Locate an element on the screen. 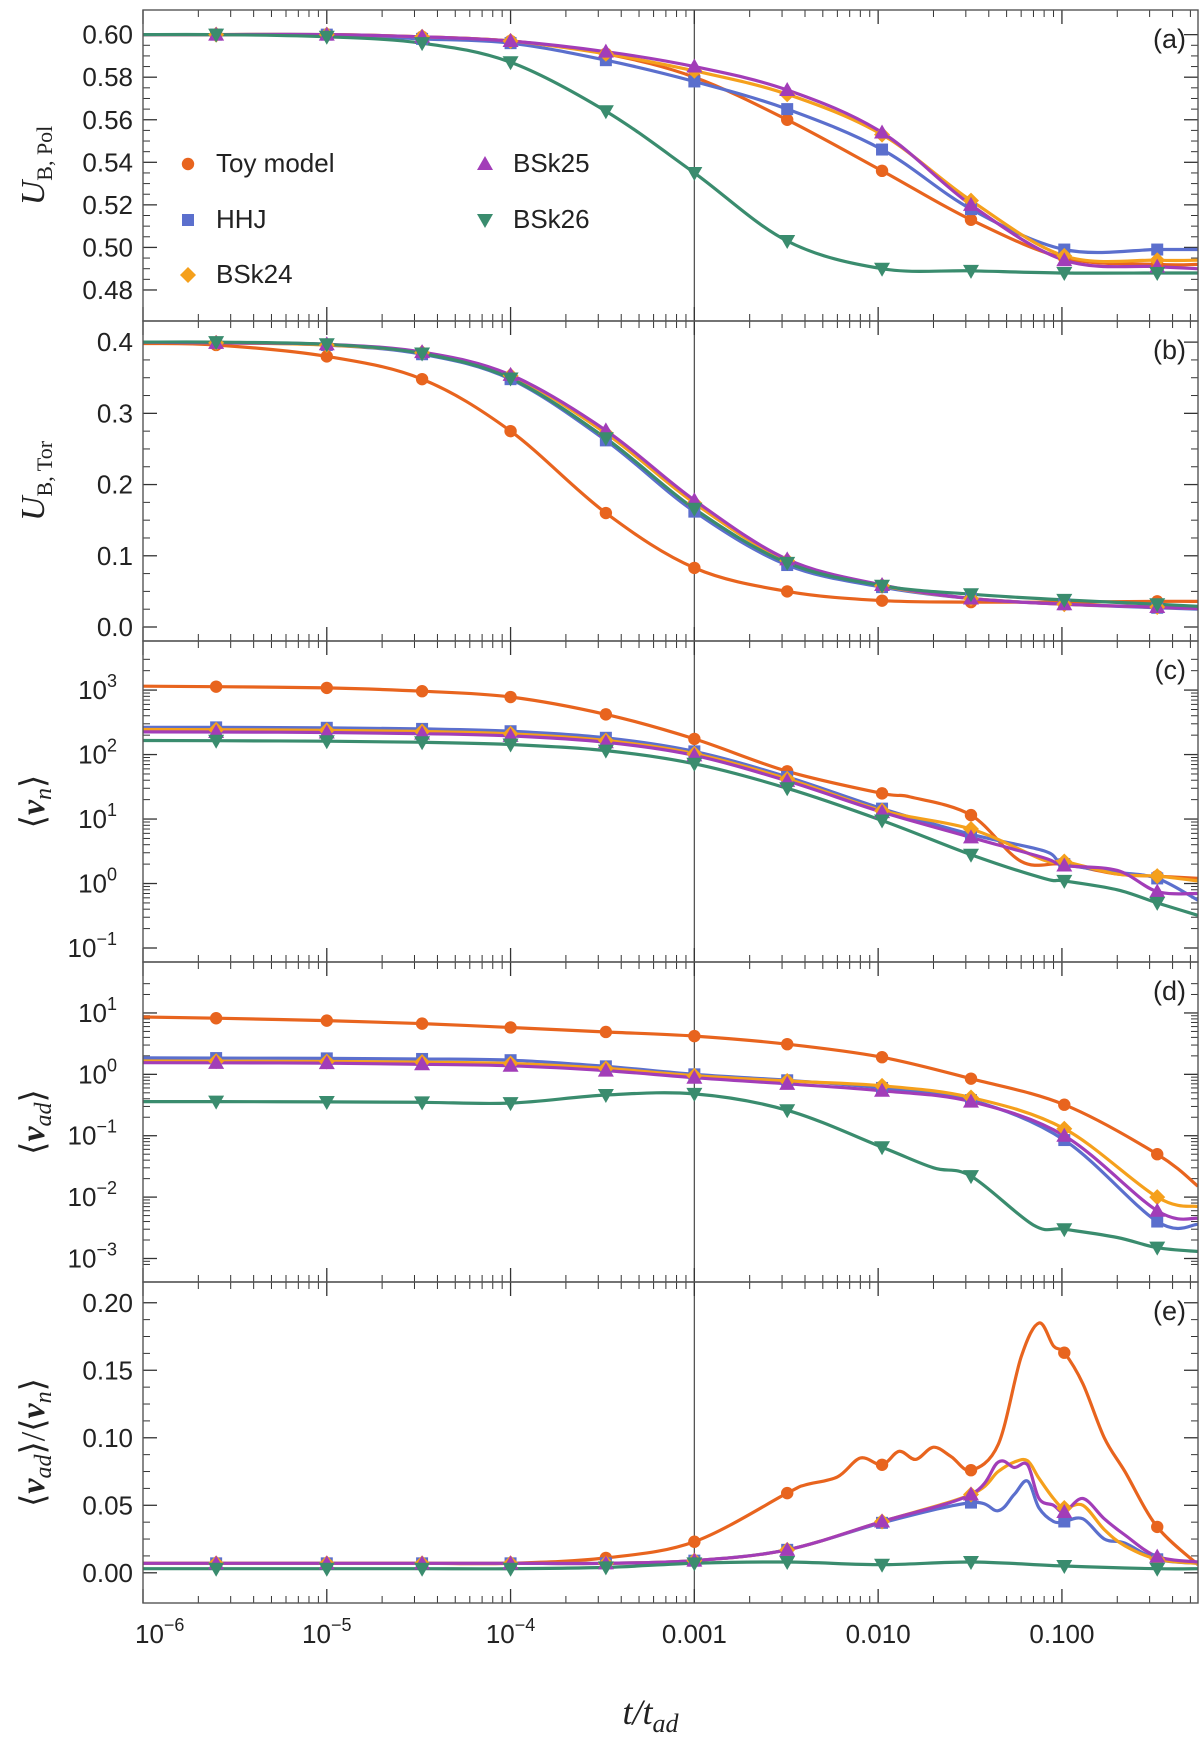  series-line-bsk24 is located at coordinates (670, 1134).